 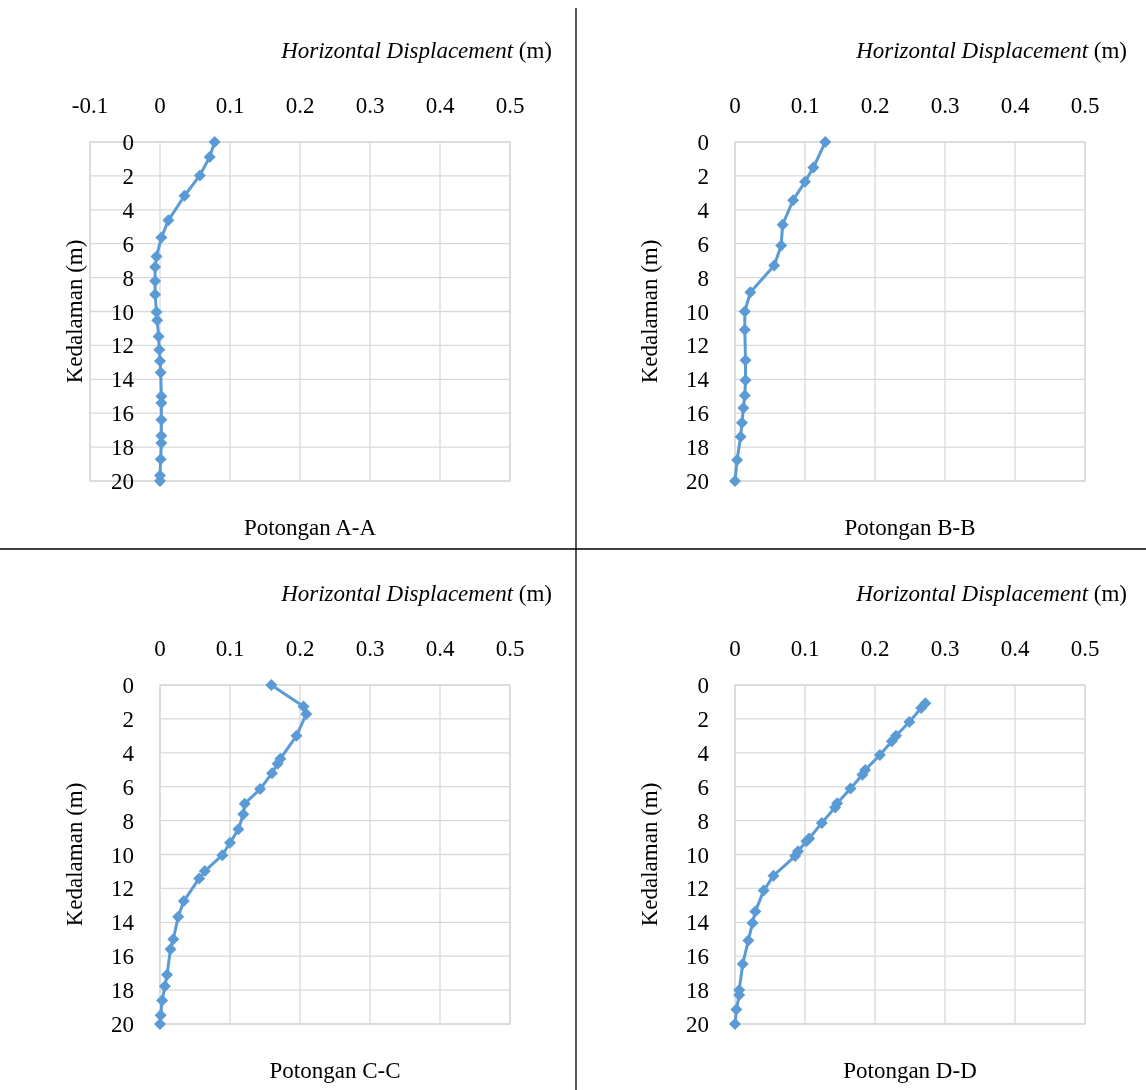 What do you see at coordinates (910, 527) in the screenshot?
I see `text: Potongan B-B` at bounding box center [910, 527].